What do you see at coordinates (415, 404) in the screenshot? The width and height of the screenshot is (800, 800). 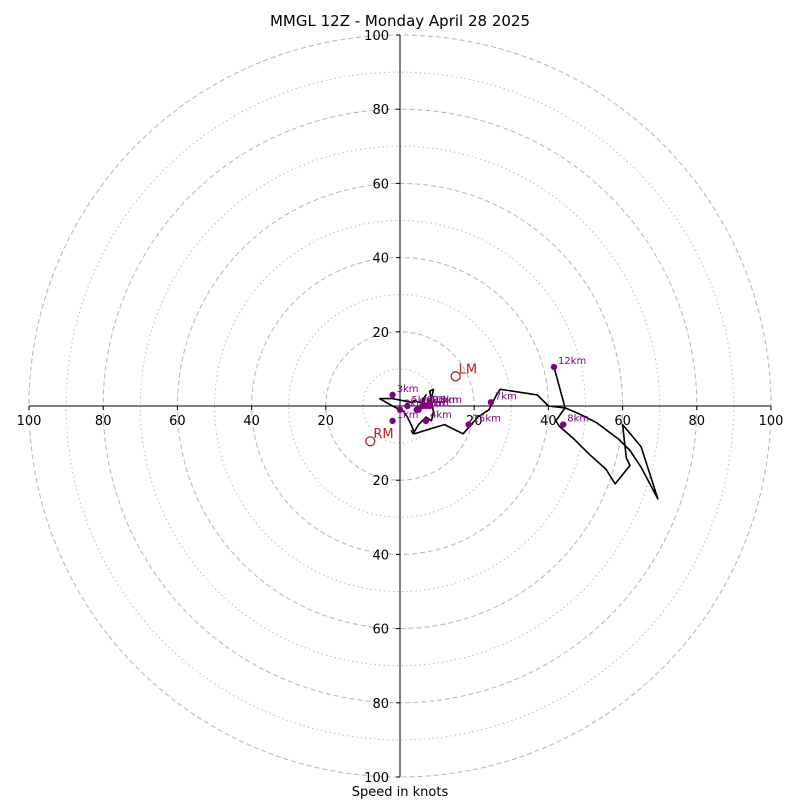 I see `height-marker-label: 2km` at bounding box center [415, 404].